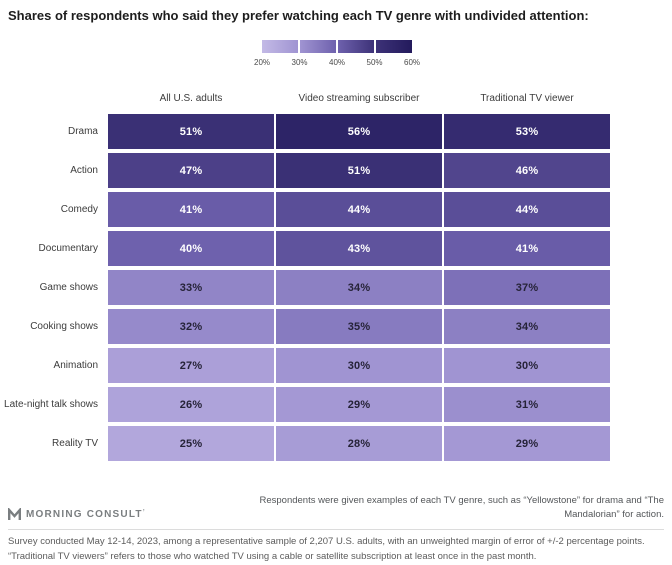 This screenshot has width=672, height=565. What do you see at coordinates (75, 365) in the screenshot?
I see `row-label: Animation` at bounding box center [75, 365].